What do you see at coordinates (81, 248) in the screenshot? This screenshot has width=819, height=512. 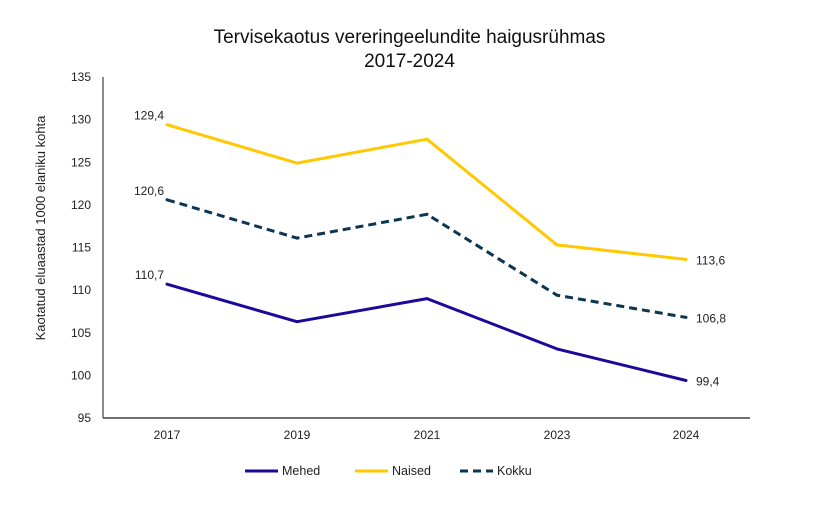 I see `y-tick-label: 115` at bounding box center [81, 248].